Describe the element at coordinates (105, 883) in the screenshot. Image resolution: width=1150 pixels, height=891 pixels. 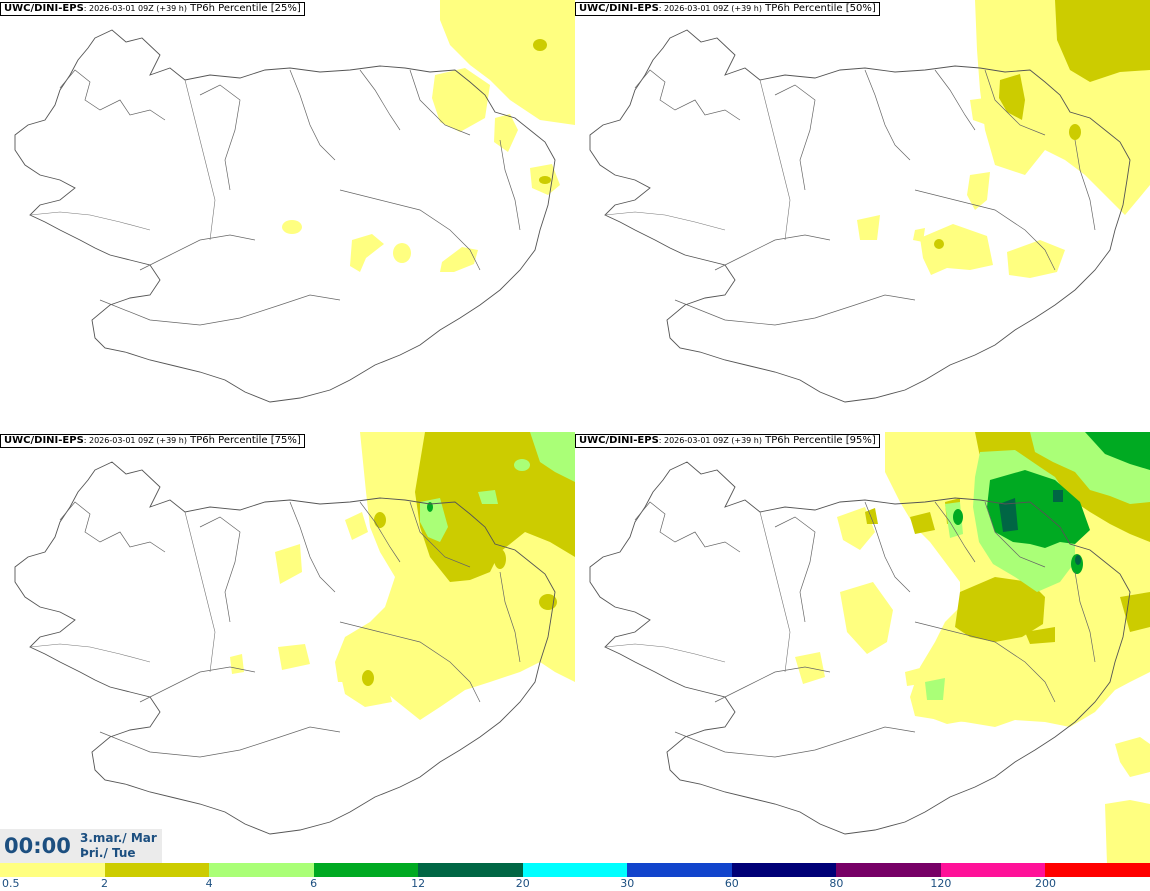
I see `colorbar-tick-label: 2` at that location.